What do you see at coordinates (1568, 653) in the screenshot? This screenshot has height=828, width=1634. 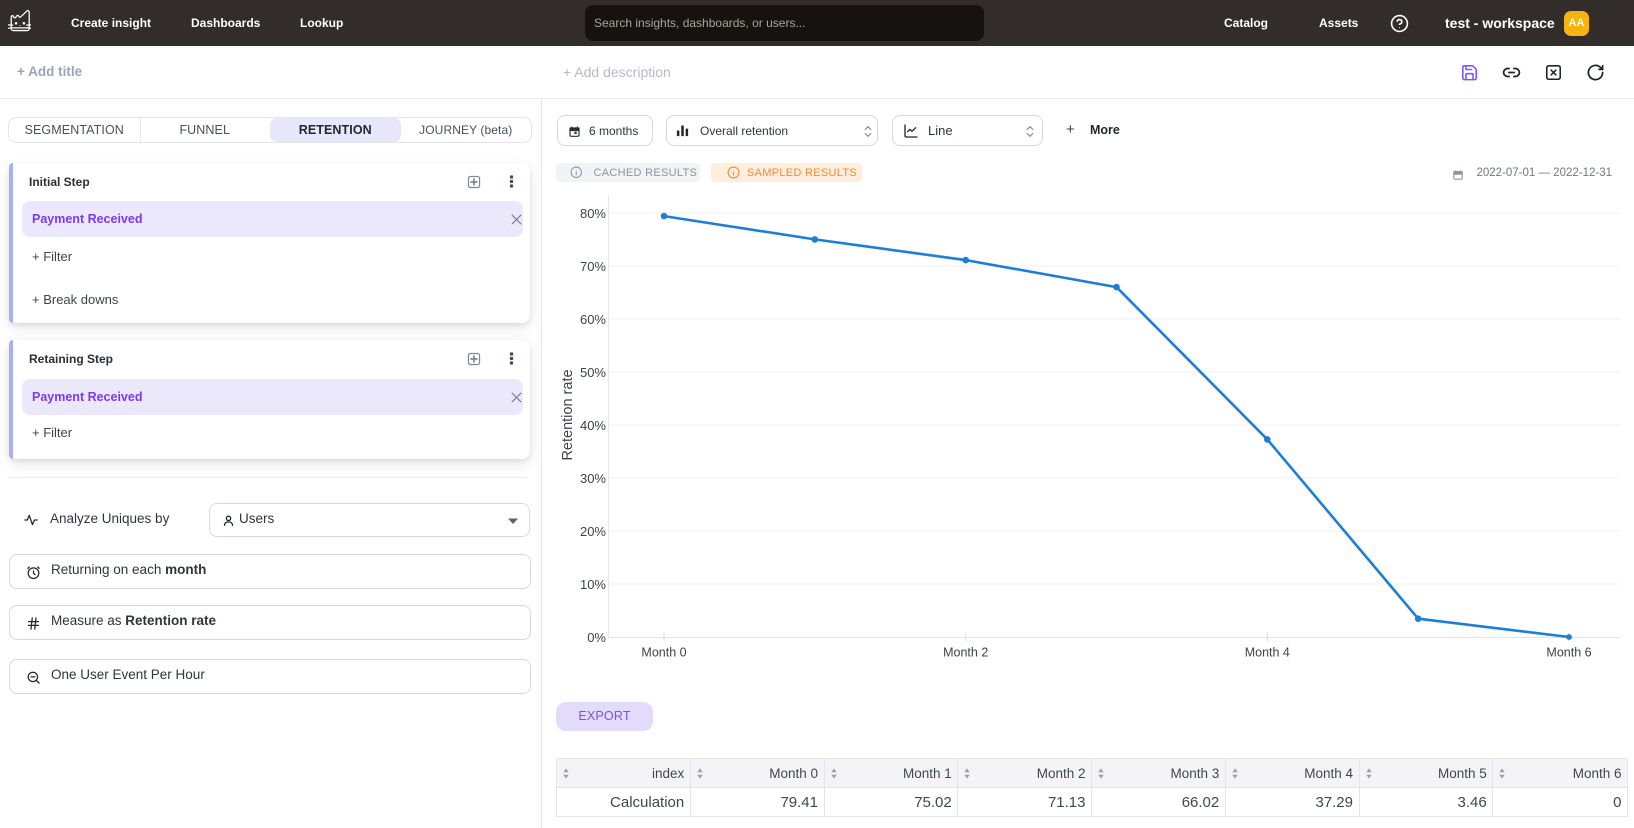 I see `svg-text: Month 6` at bounding box center [1568, 653].